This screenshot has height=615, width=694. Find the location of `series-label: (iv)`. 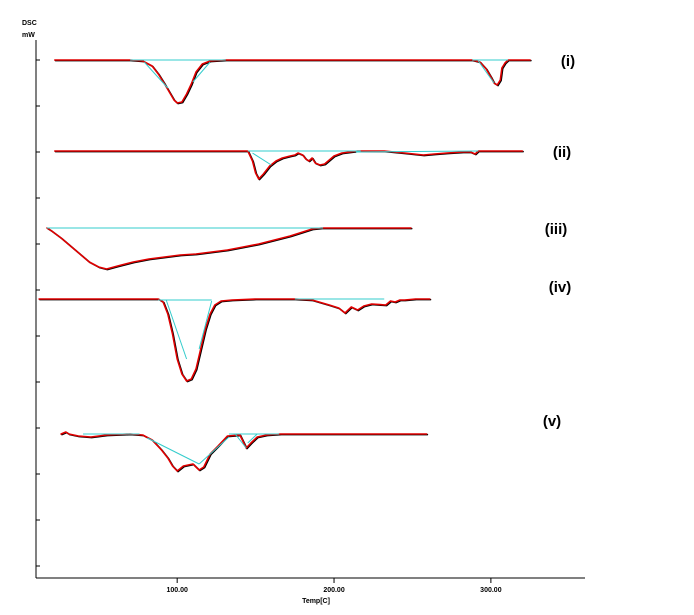

series-label: (iv) is located at coordinates (560, 287).